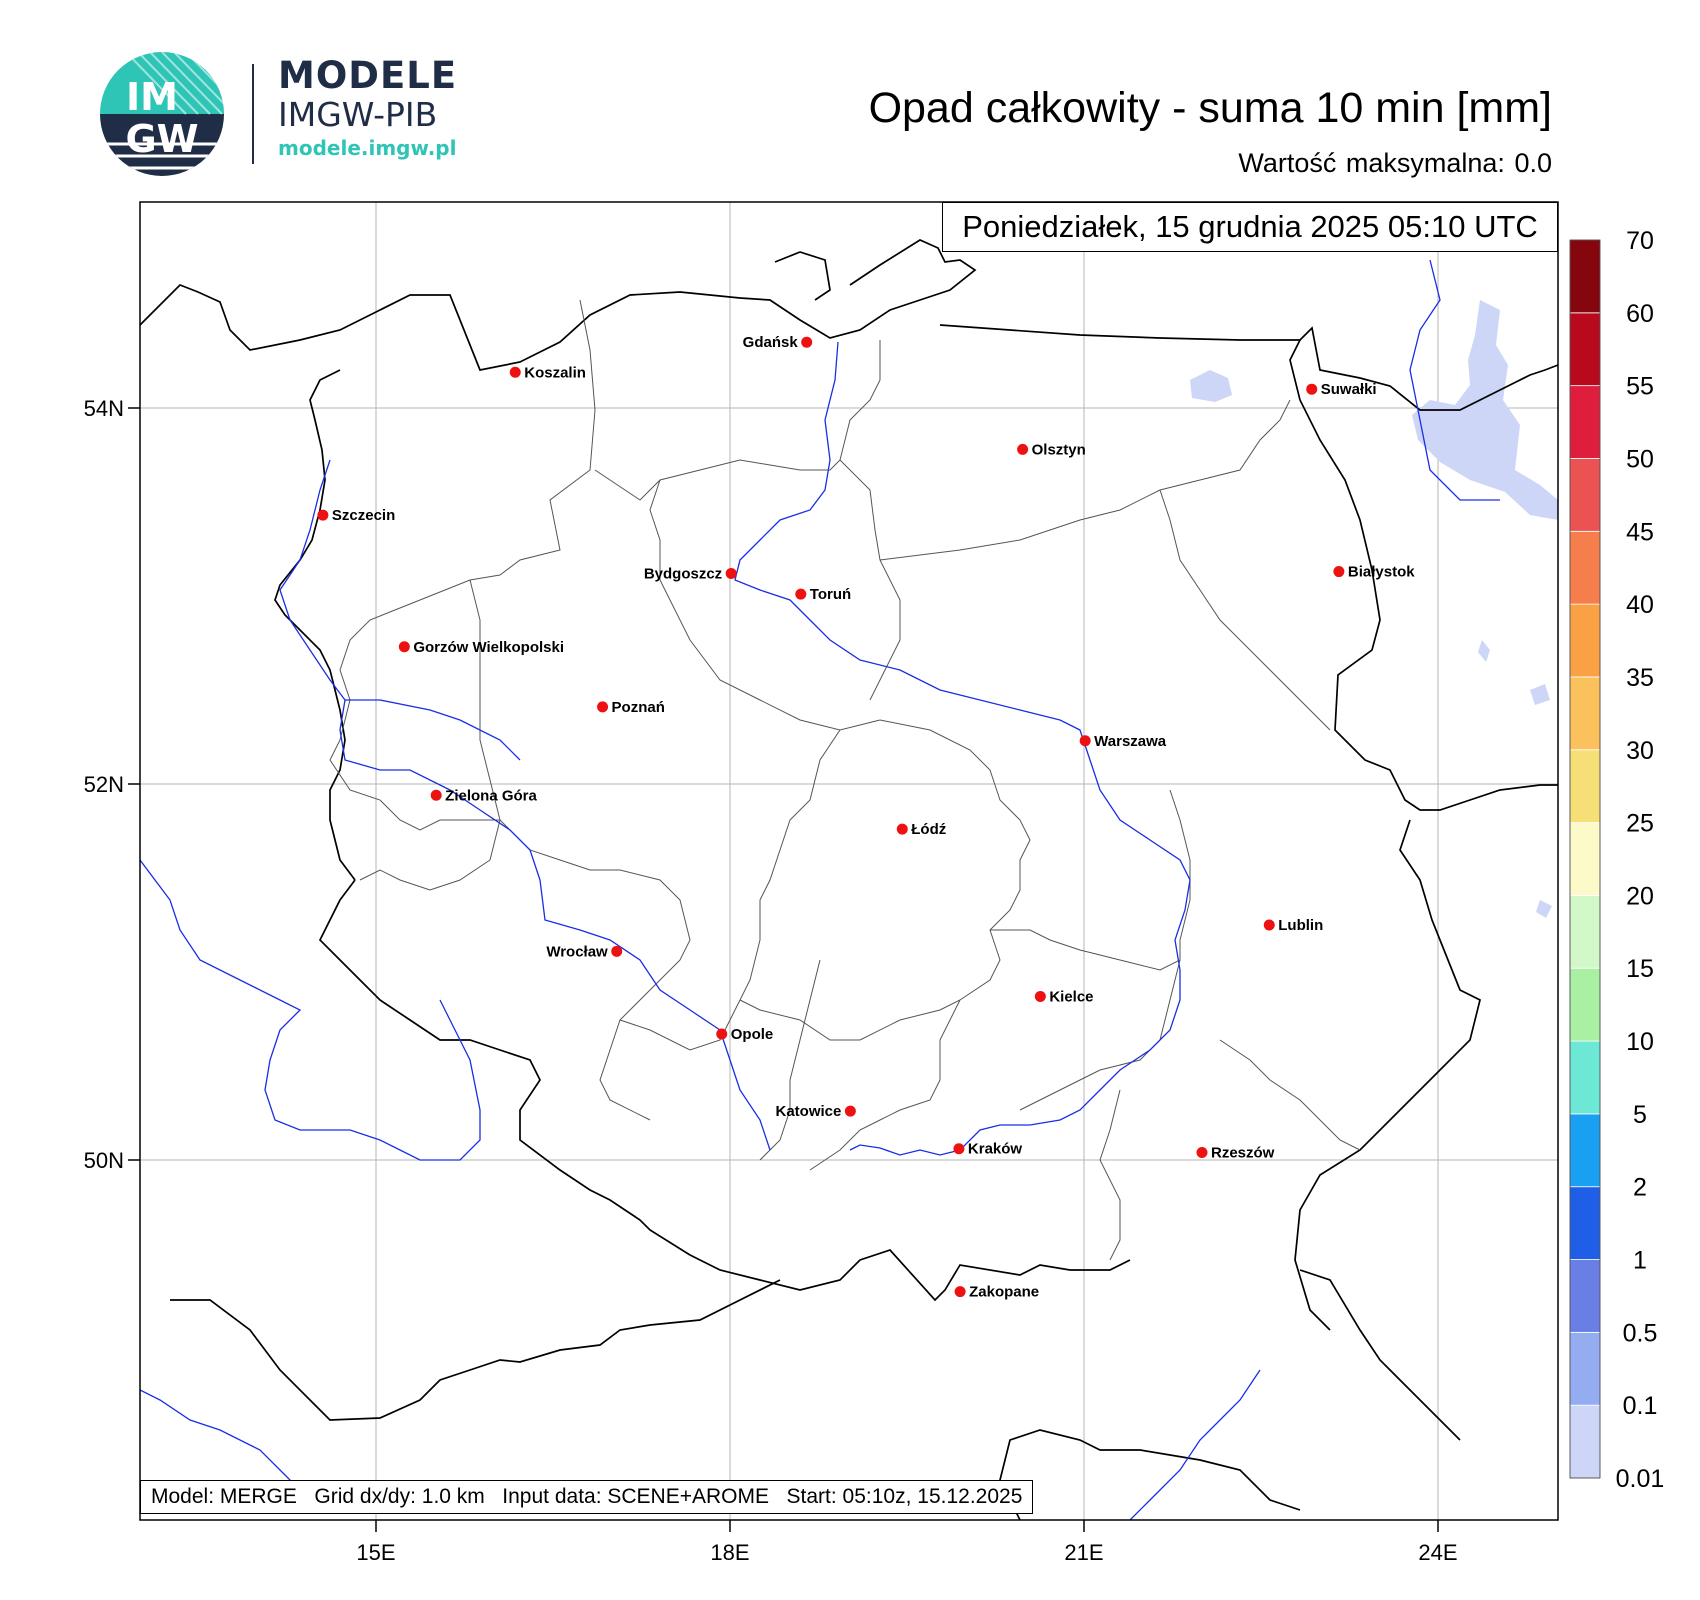  What do you see at coordinates (555, 372) in the screenshot?
I see `city-label-1: Koszalin` at bounding box center [555, 372].